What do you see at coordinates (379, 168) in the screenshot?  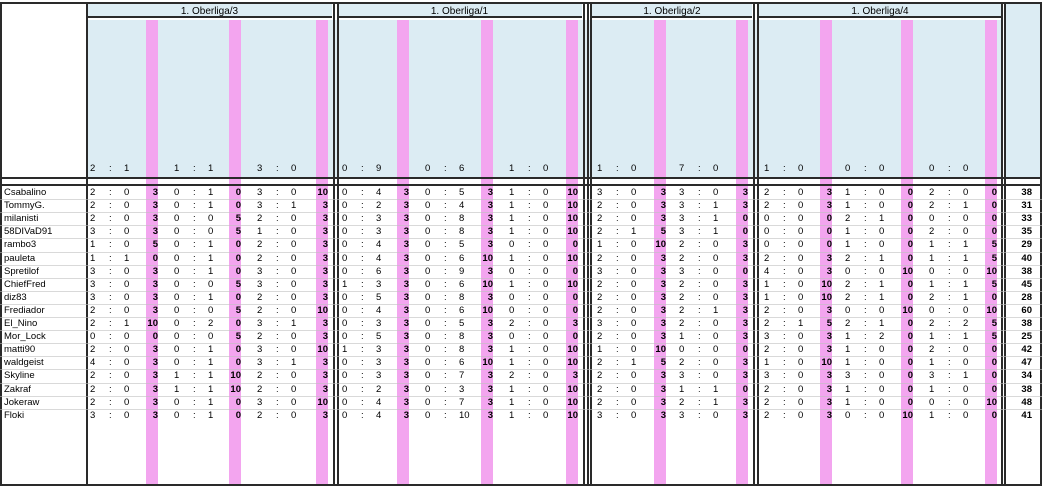 I see `result-away: 9` at bounding box center [379, 168].